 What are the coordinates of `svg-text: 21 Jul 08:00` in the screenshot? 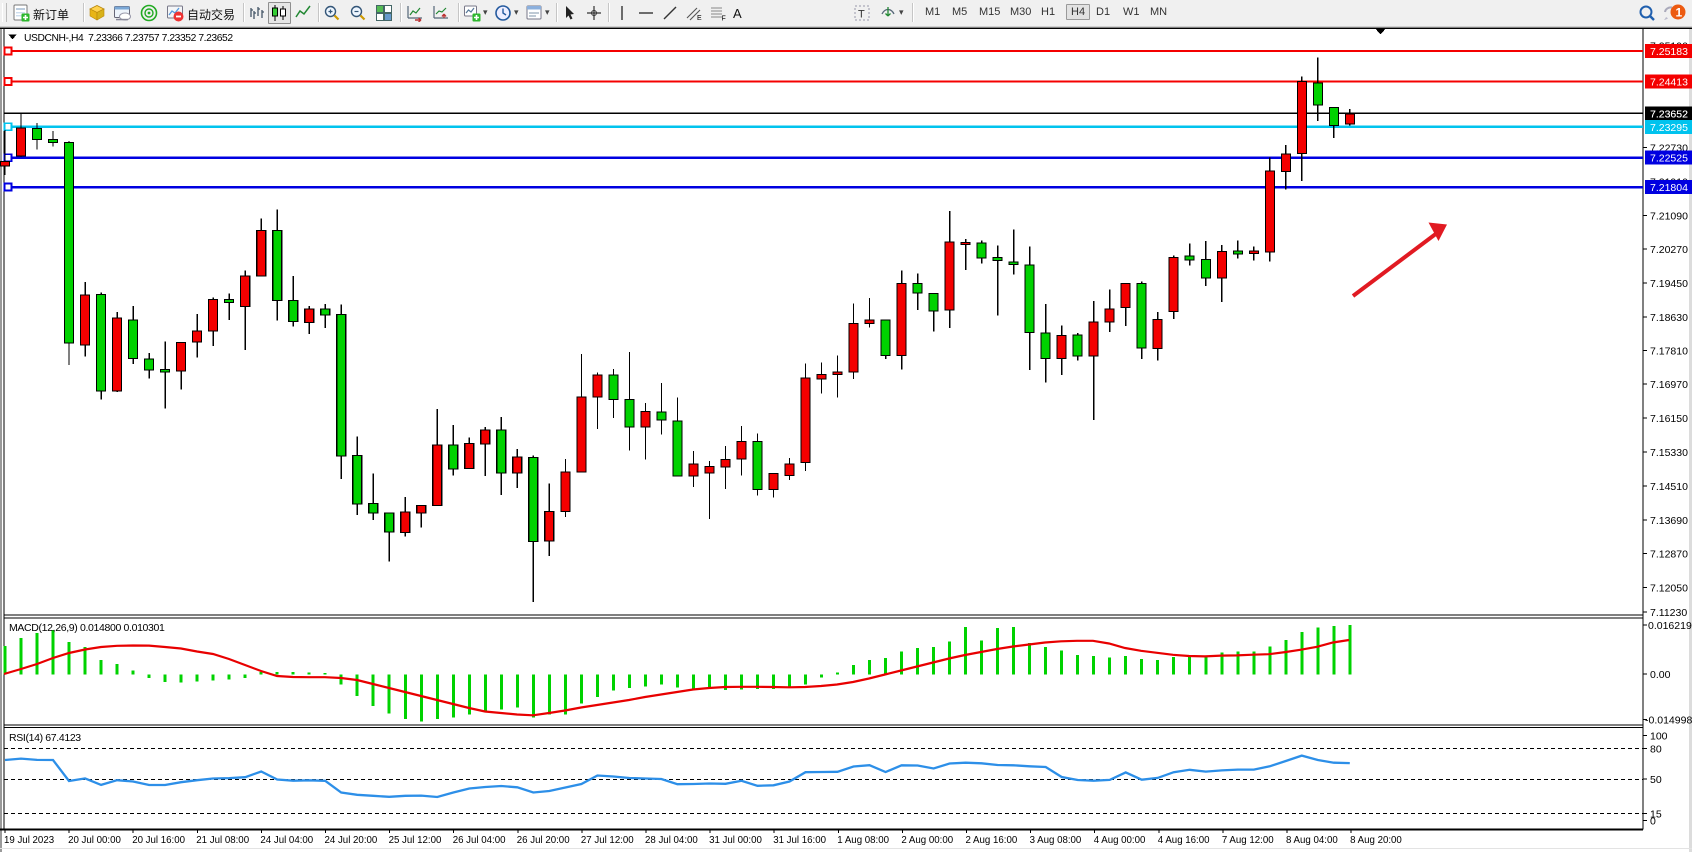 It's located at (222, 840).